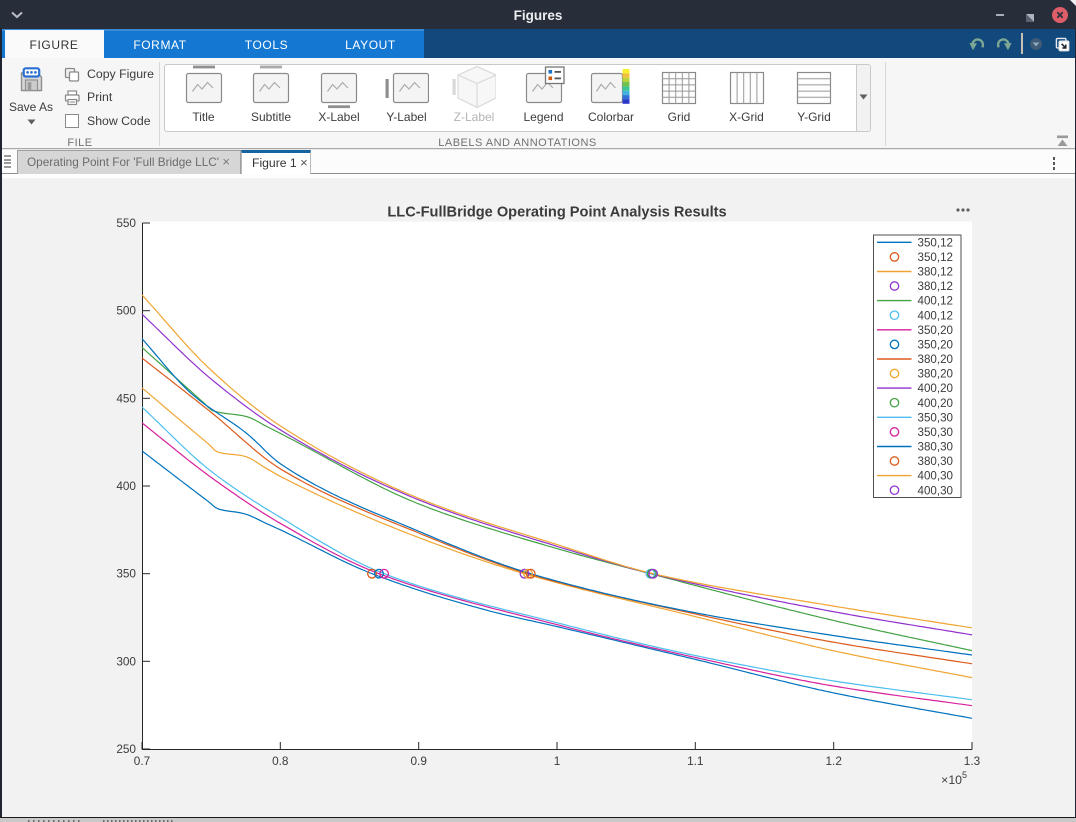 Image resolution: width=1076 pixels, height=822 pixels. Describe the element at coordinates (964, 775) in the screenshot. I see `svg-text: 5` at that location.